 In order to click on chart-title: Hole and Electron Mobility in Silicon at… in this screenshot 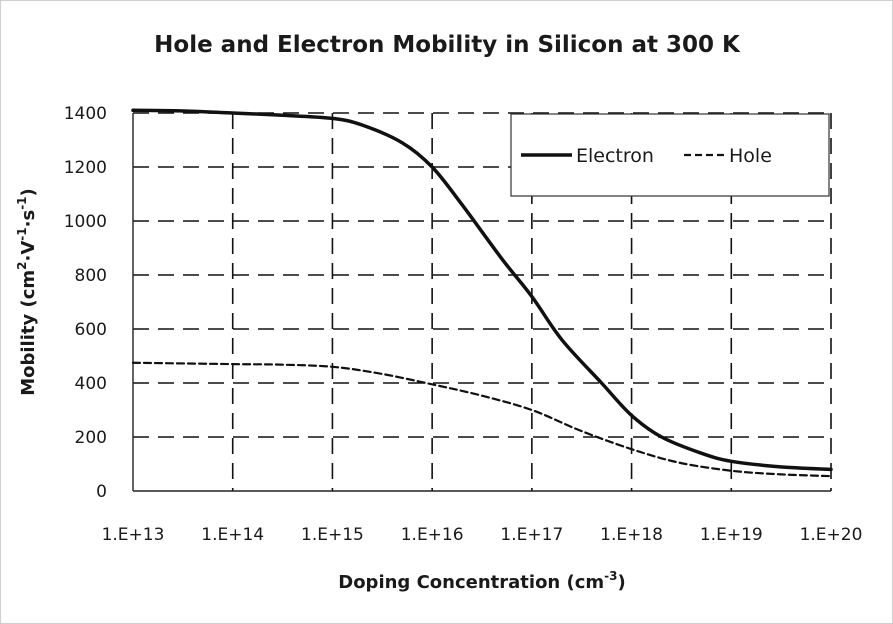, I will do `click(447, 45)`.